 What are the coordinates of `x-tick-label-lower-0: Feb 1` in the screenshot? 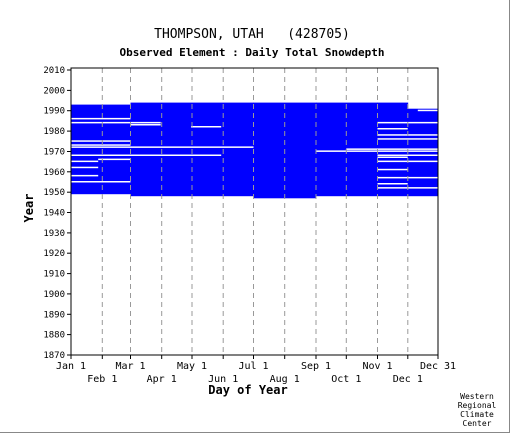 It's located at (102, 379).